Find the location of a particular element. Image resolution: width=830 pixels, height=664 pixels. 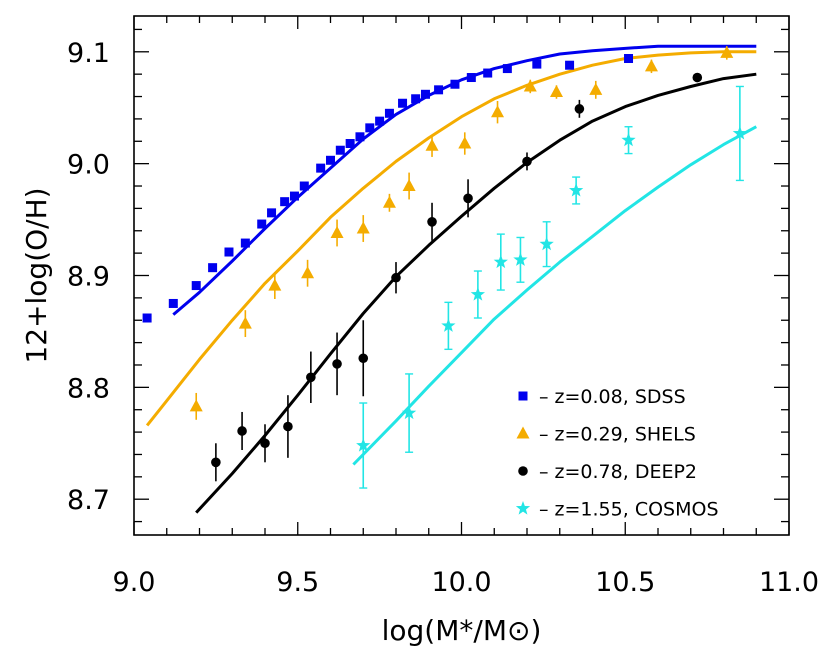

y-tick-label: 9.0 is located at coordinates (88, 165).